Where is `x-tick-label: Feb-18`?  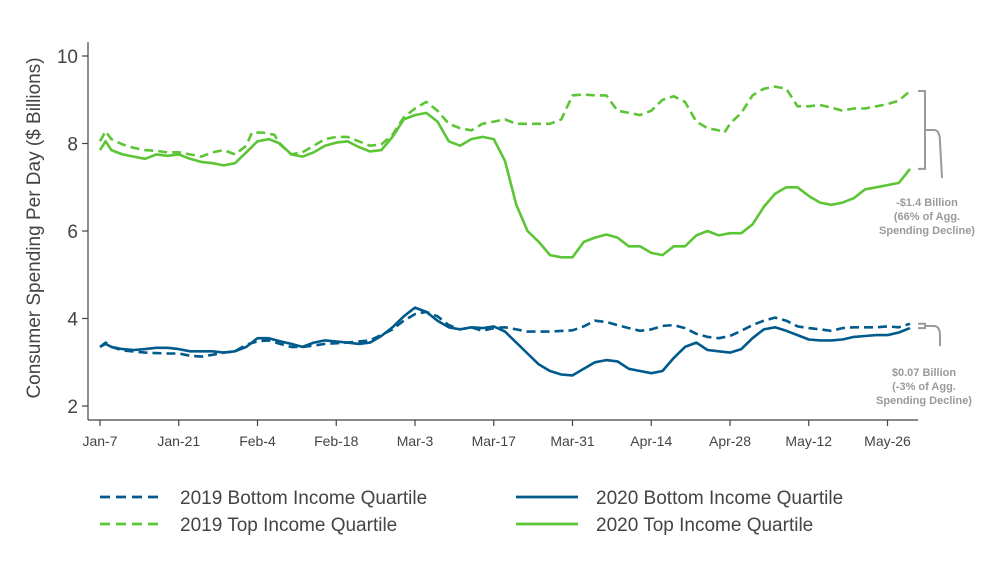
x-tick-label: Feb-18 is located at coordinates (336, 441).